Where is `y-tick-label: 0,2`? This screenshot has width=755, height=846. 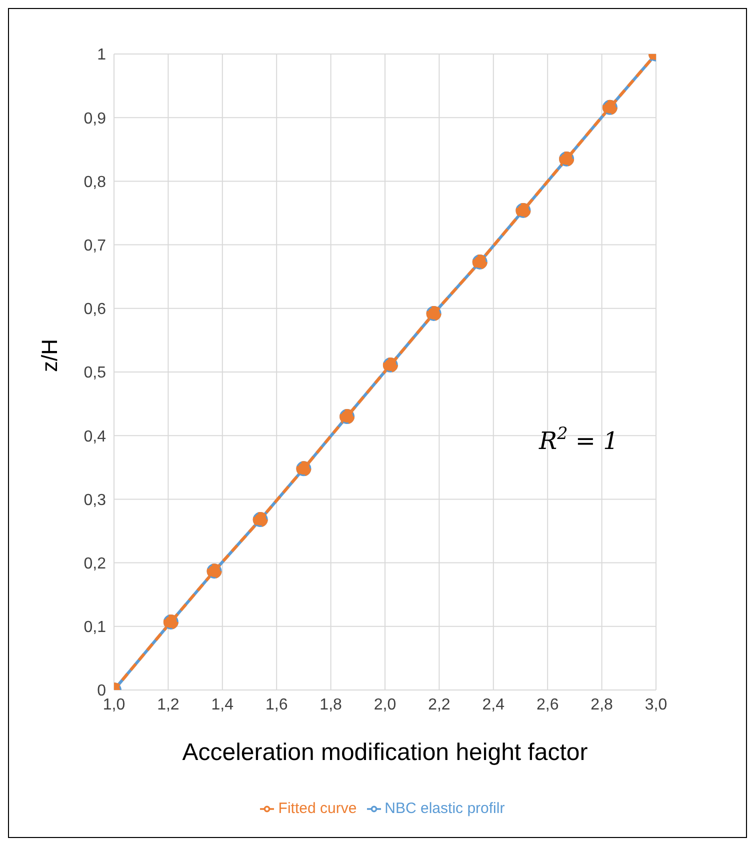
y-tick-label: 0,2 is located at coordinates (95, 563).